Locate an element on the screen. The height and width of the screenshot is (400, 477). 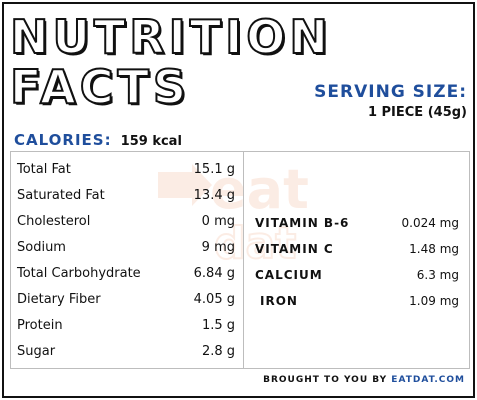
watermark-arrow-icon is located at coordinates (175, 185).